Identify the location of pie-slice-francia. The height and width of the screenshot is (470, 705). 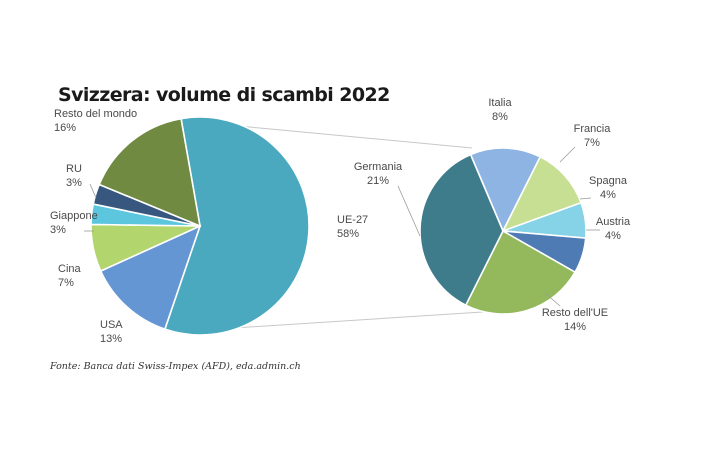
(542, 194).